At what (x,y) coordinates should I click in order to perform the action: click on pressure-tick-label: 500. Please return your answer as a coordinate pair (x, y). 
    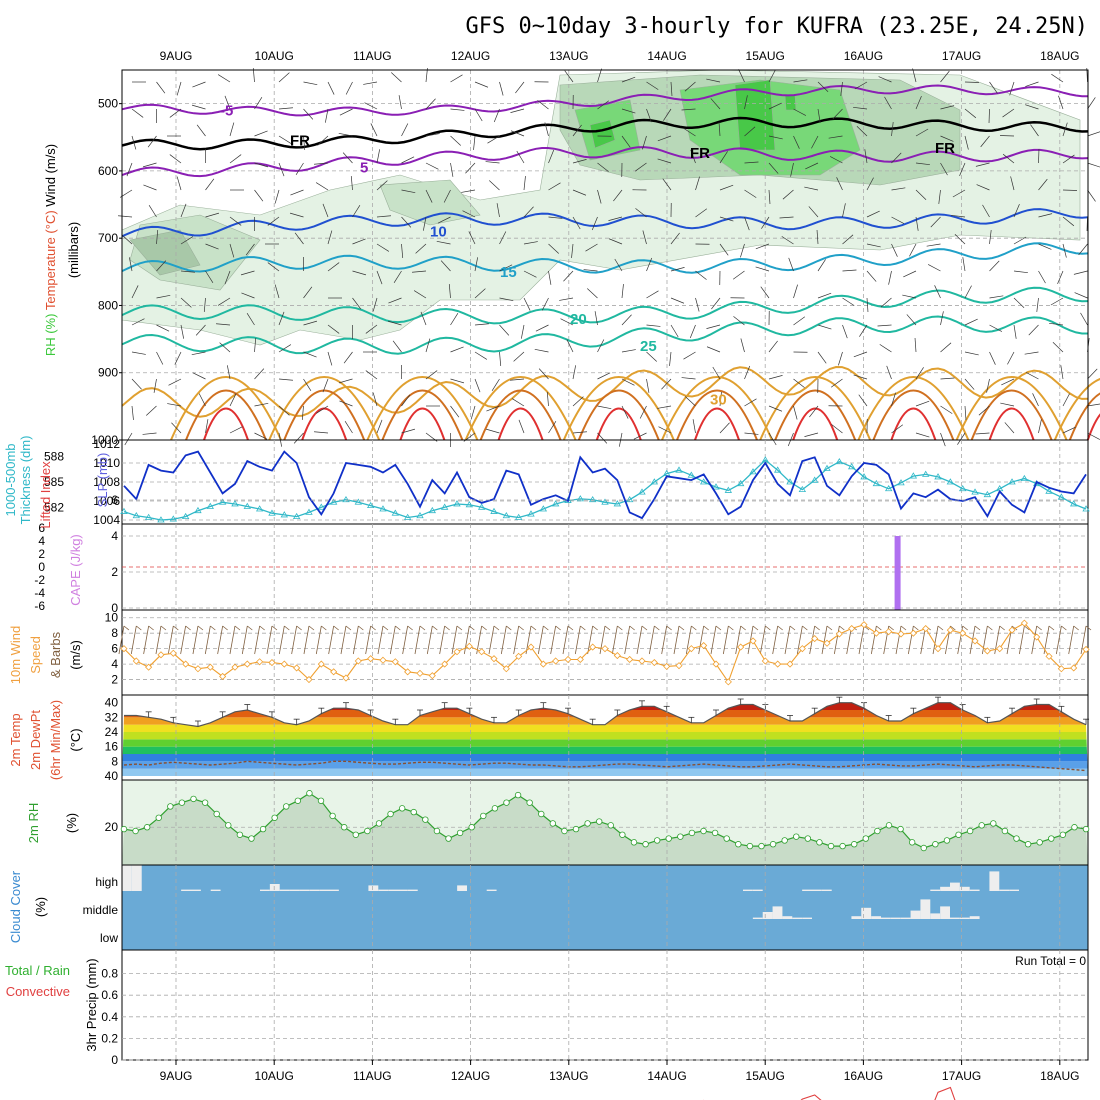
    Looking at the image, I should click on (108, 104).